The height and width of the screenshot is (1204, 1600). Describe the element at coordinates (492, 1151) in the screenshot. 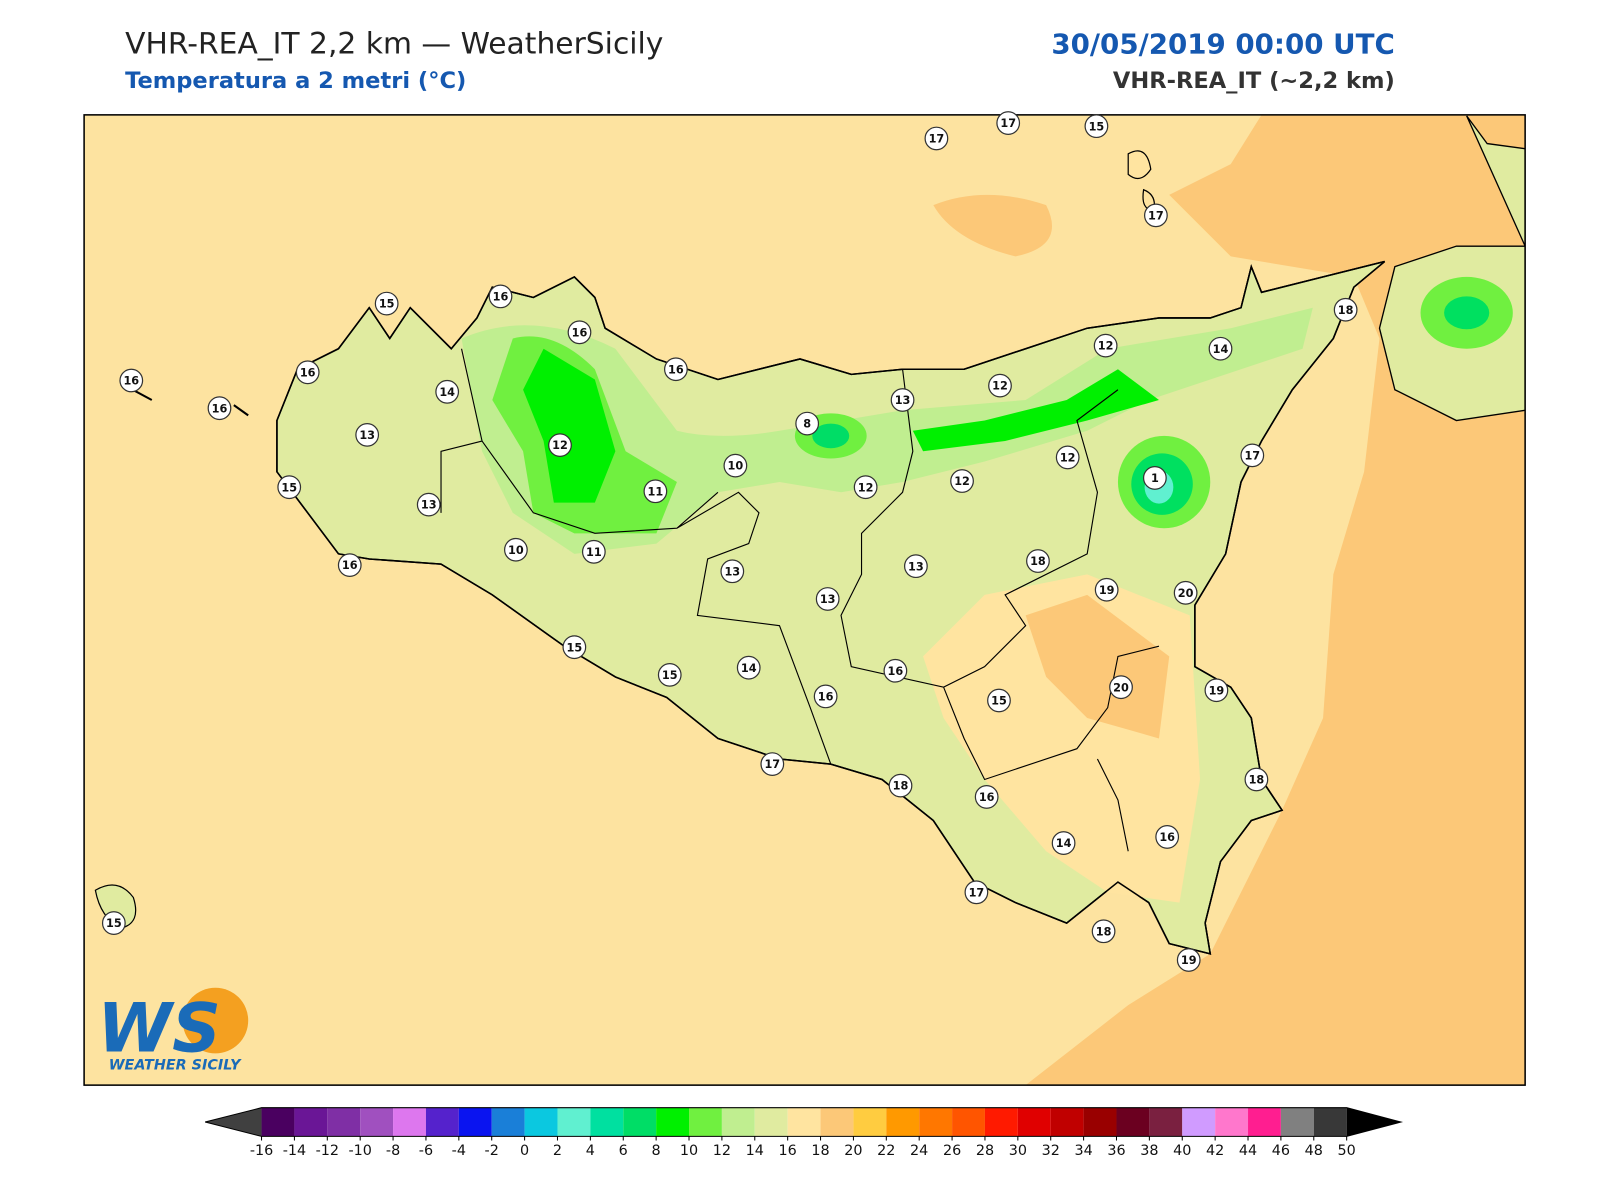

I see `colorbar-tick-label: -2` at that location.